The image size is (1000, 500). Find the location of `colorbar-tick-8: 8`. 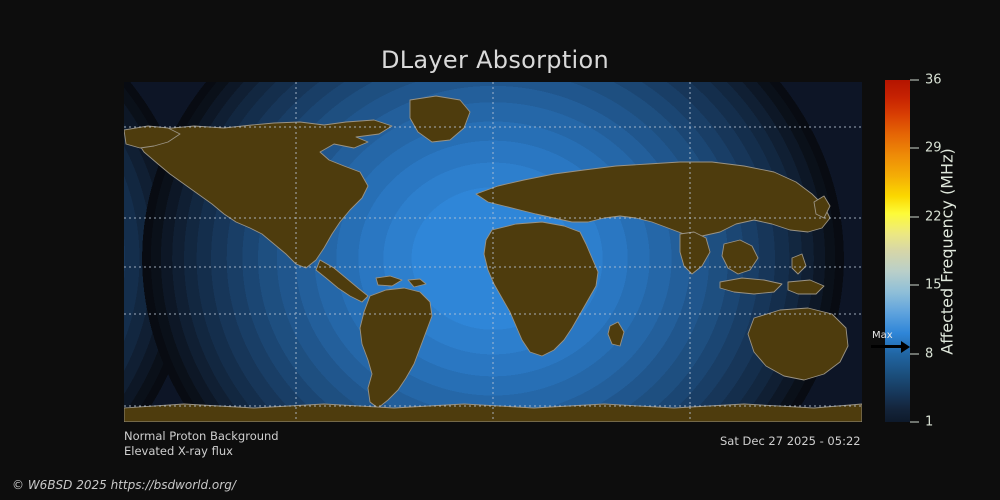

colorbar-tick-8: 8 is located at coordinates (921, 353).